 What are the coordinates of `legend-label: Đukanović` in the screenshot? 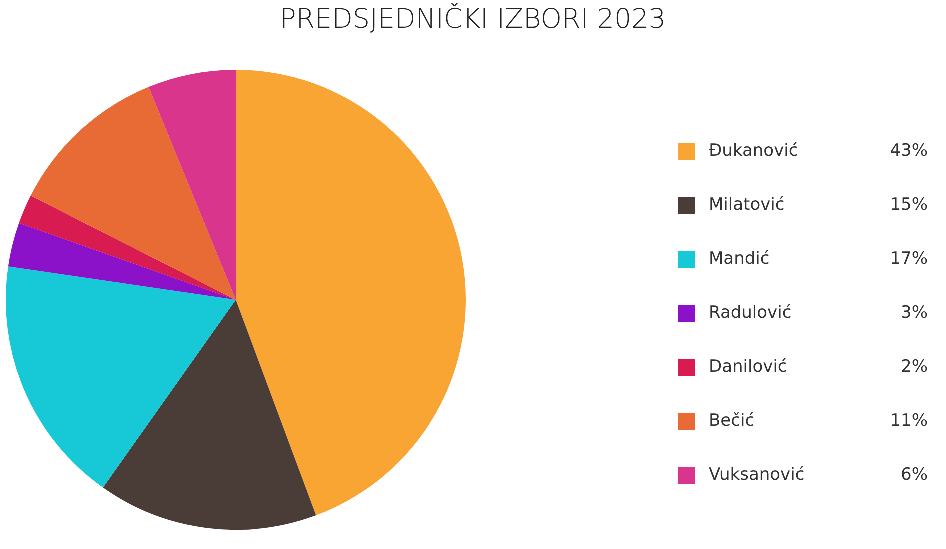 It's located at (754, 151).